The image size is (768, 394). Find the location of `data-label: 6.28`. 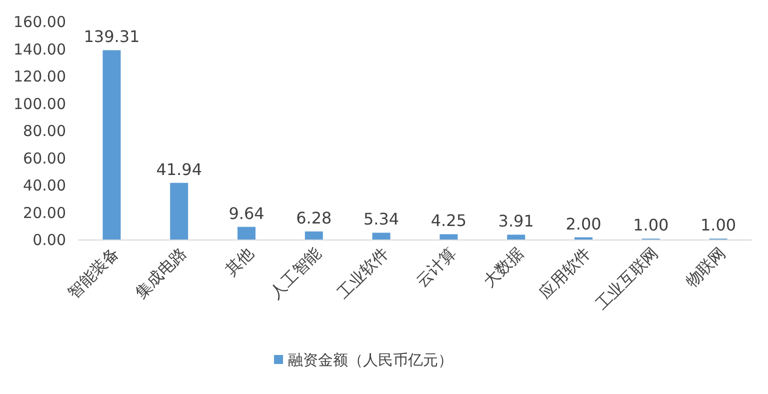

data-label: 6.28 is located at coordinates (314, 218).